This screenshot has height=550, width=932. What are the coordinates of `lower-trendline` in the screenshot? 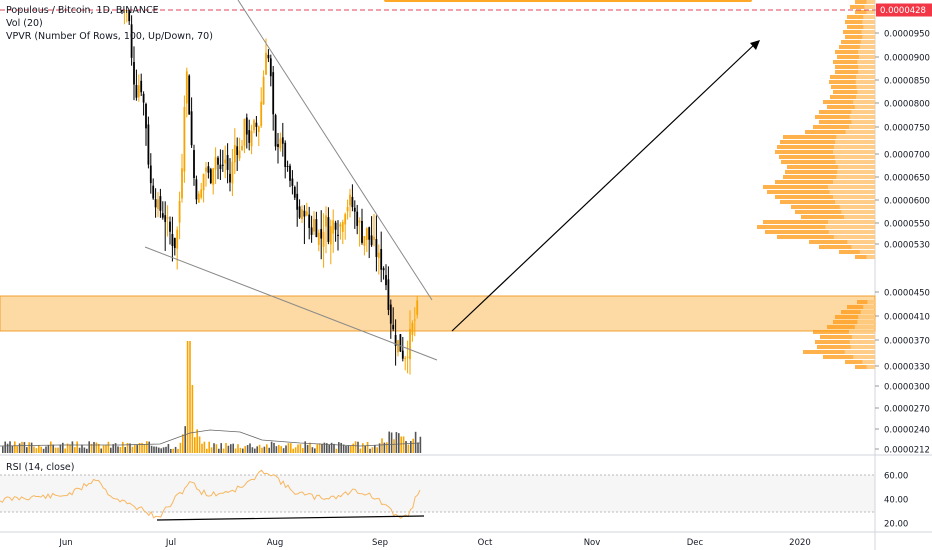 It's located at (291, 303).